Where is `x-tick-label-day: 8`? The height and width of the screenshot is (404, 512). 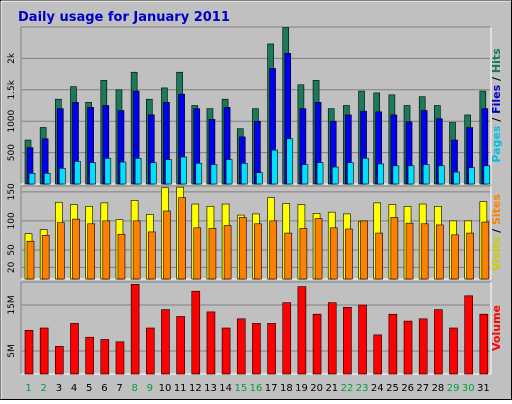 x-tick-label-day: 8 is located at coordinates (135, 388).